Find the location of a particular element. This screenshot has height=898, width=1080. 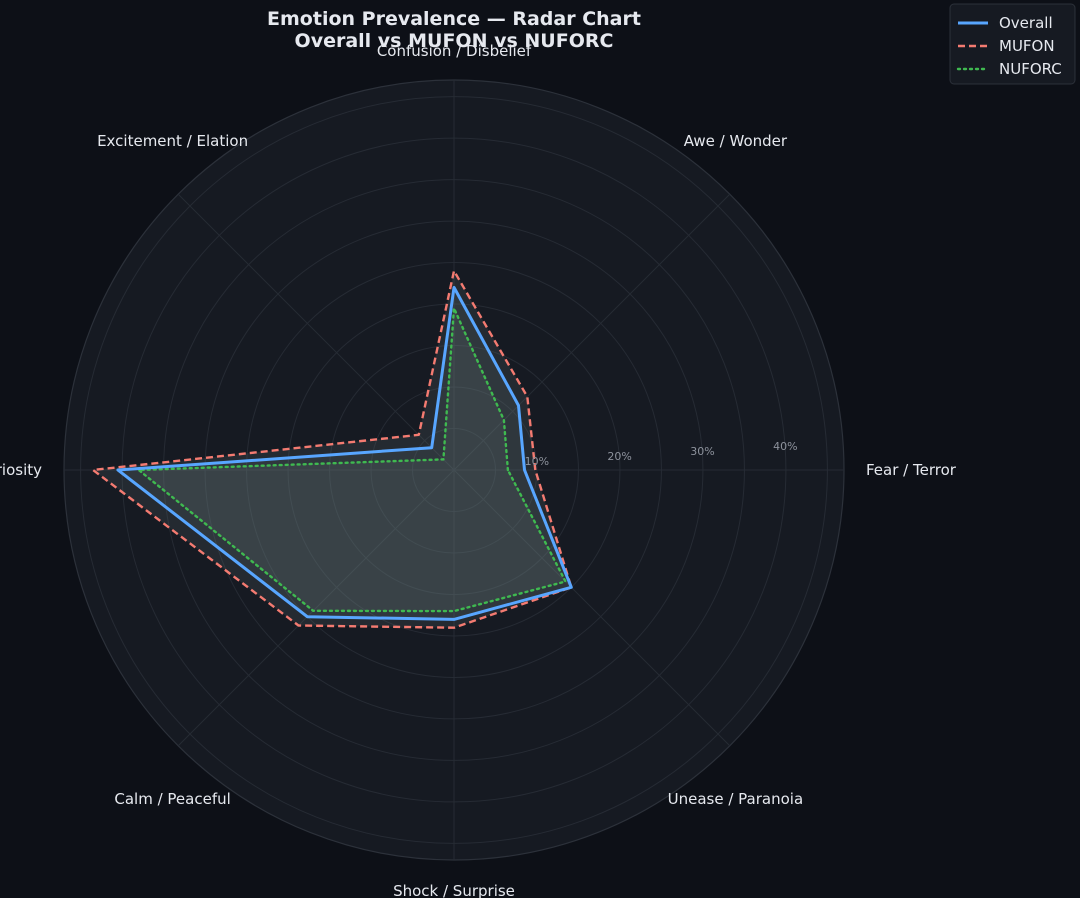

radial-tick-label: 10% is located at coordinates (537, 461).